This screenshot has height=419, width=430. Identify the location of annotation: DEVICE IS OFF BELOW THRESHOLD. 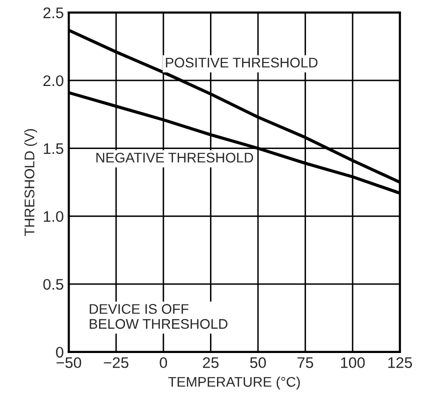
(159, 316).